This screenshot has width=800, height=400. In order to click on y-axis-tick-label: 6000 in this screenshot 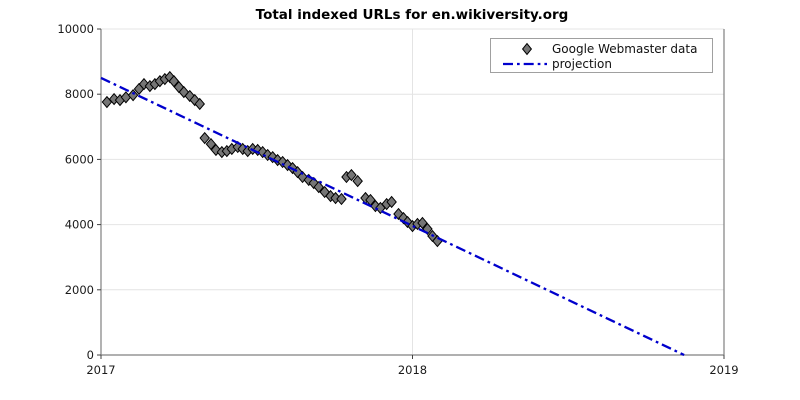, I will do `click(79, 159)`.